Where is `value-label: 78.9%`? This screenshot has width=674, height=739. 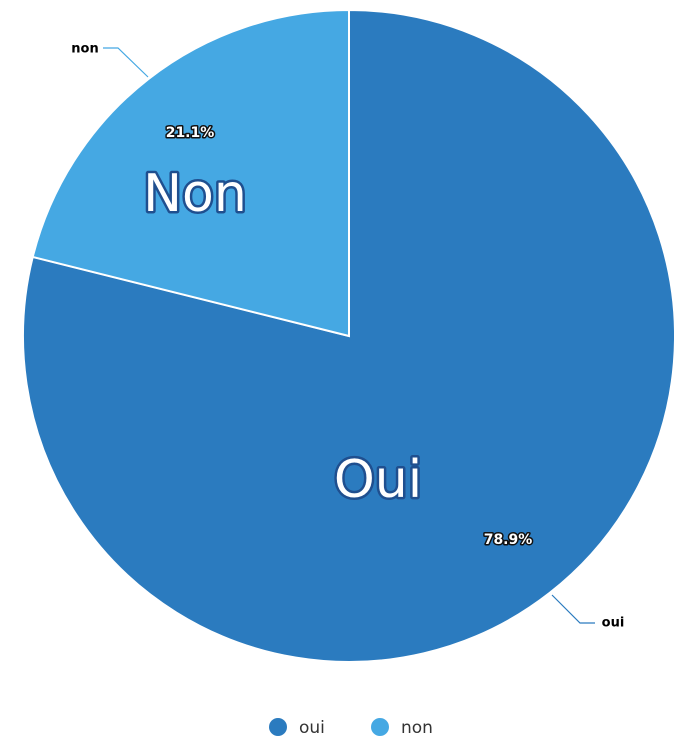 value-label: 78.9% is located at coordinates (508, 540).